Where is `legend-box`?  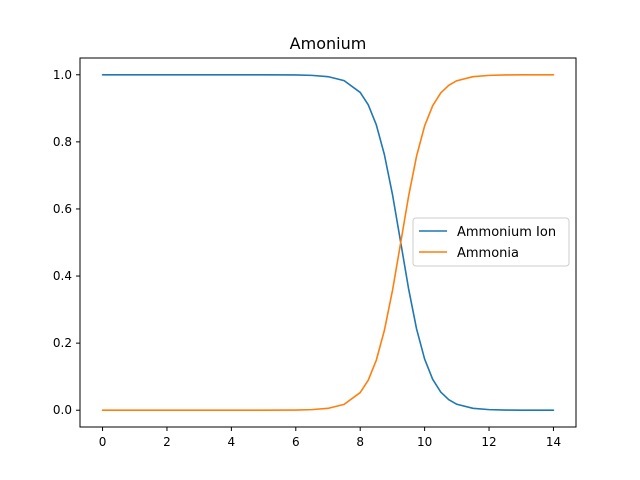 legend-box is located at coordinates (491, 242).